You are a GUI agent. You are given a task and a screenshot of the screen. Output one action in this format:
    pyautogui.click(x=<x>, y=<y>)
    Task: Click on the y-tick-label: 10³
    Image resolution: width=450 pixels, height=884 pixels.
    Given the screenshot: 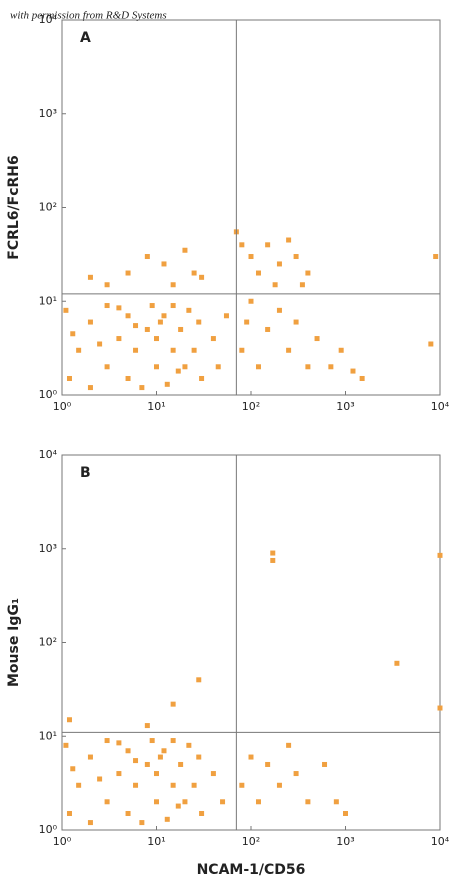 What is the action you would take?
    pyautogui.click(x=48, y=113)
    